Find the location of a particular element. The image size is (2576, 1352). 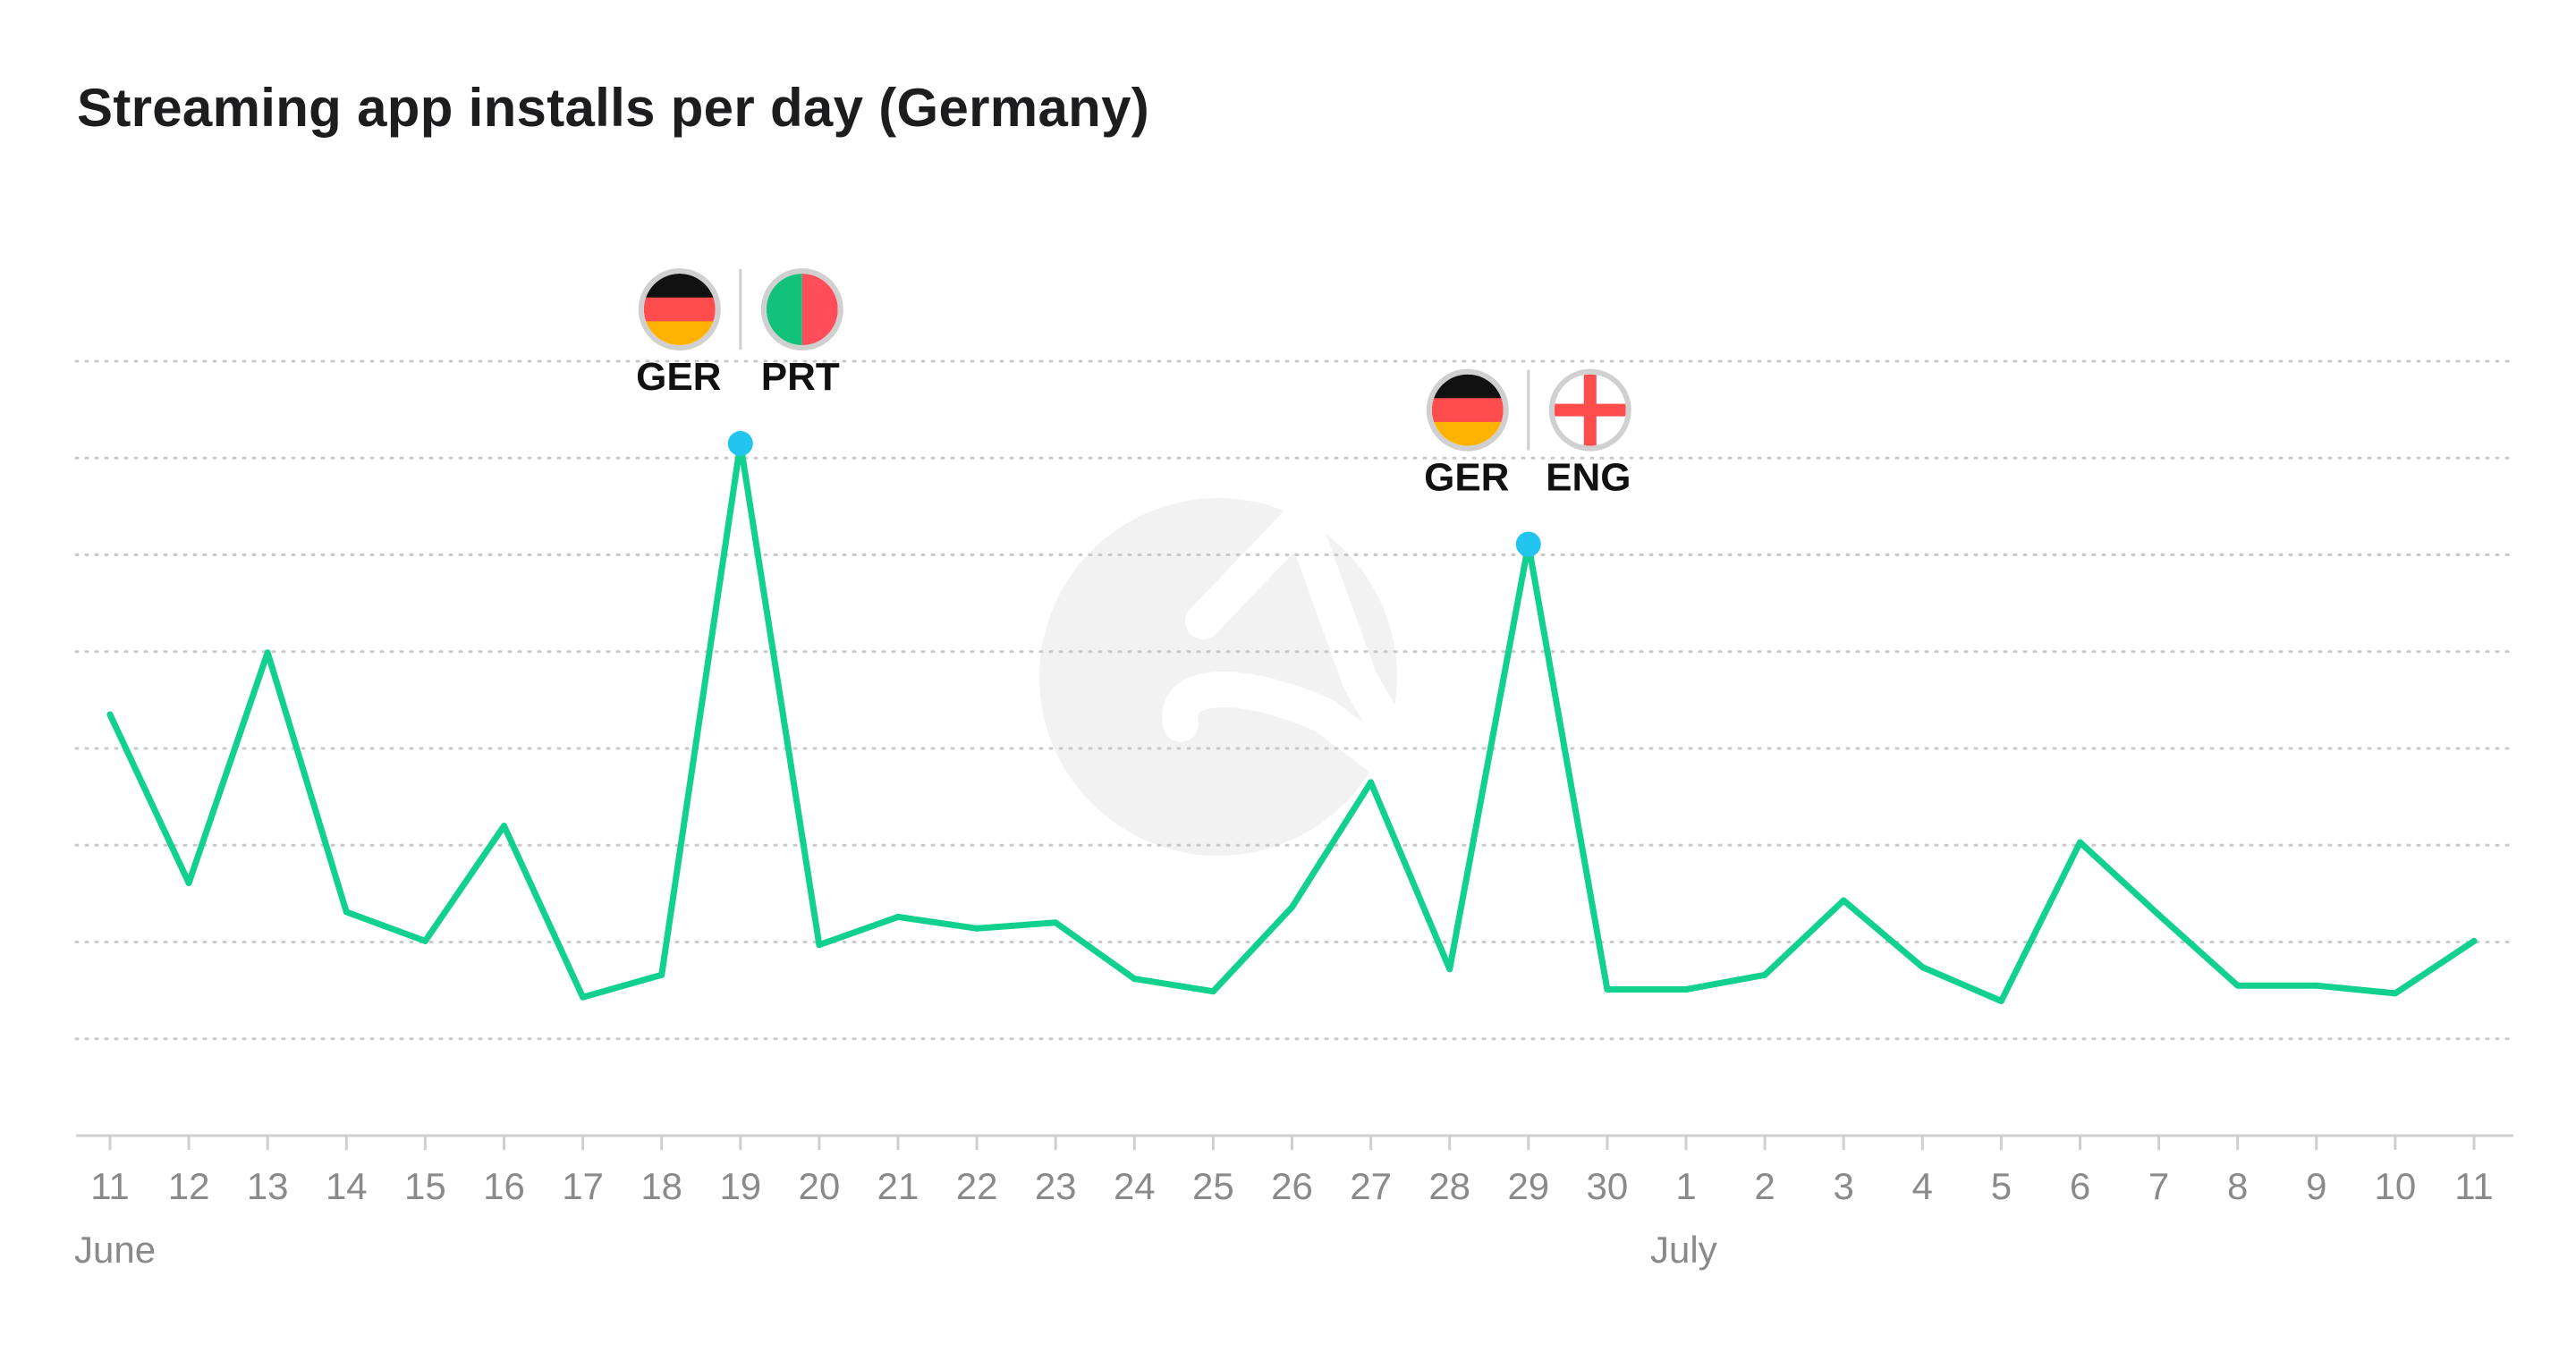

x-tick-label: 15 is located at coordinates (425, 1186).